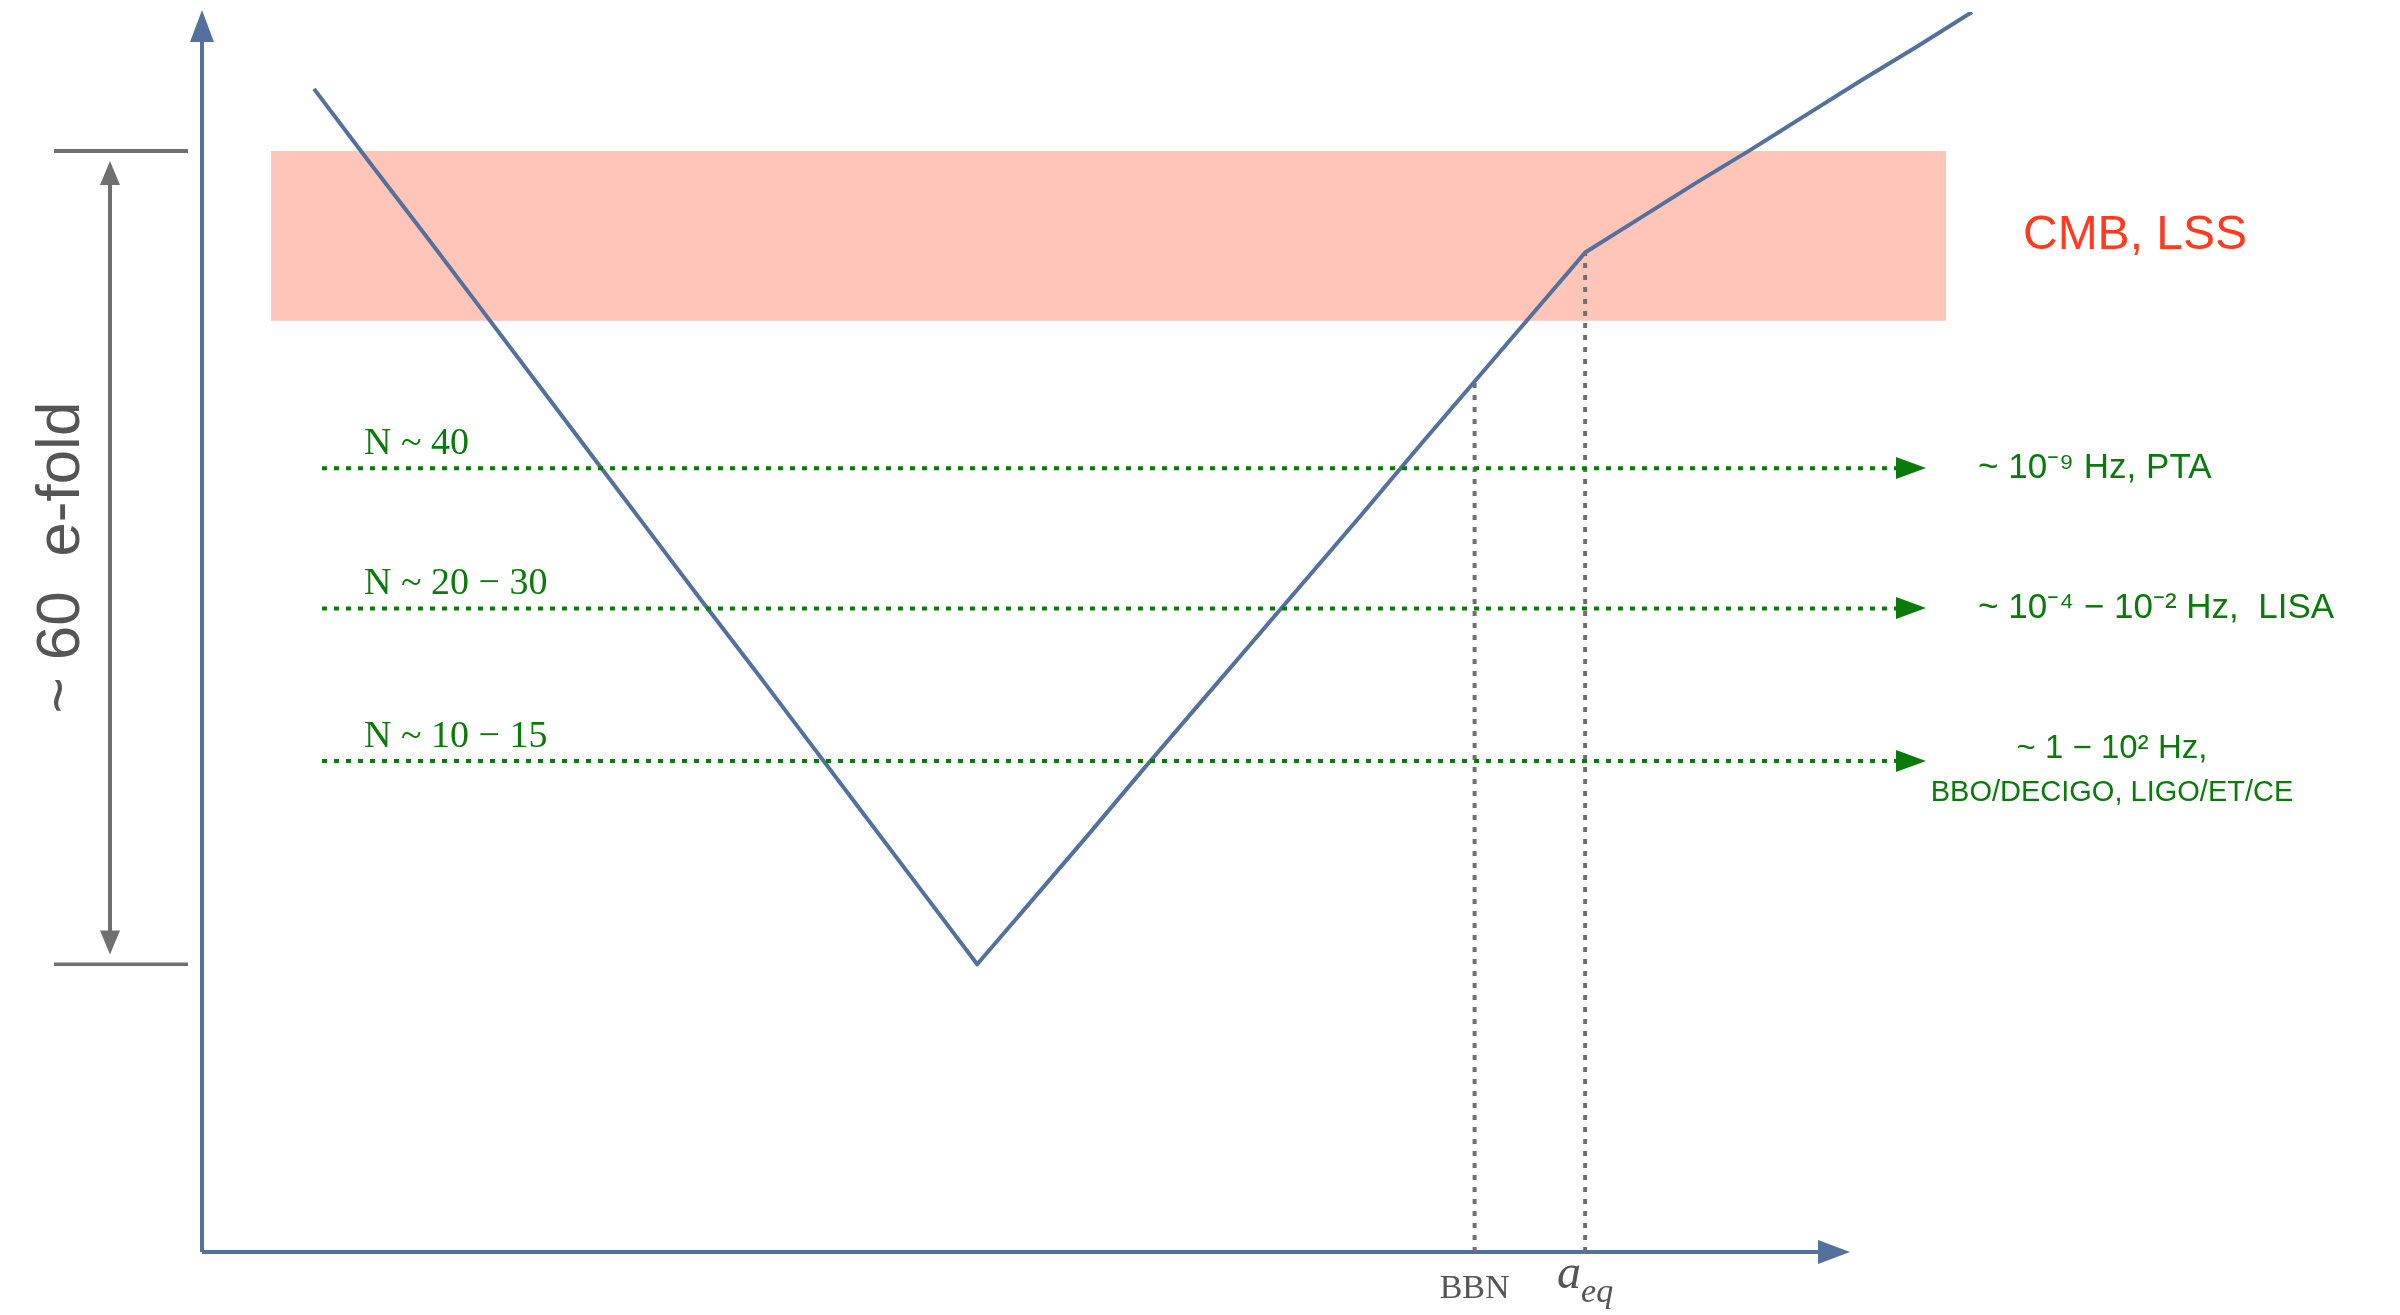 This screenshot has width=2400, height=1315. What do you see at coordinates (1474, 1286) in the screenshot?
I see `x-tick-label: BBN` at bounding box center [1474, 1286].